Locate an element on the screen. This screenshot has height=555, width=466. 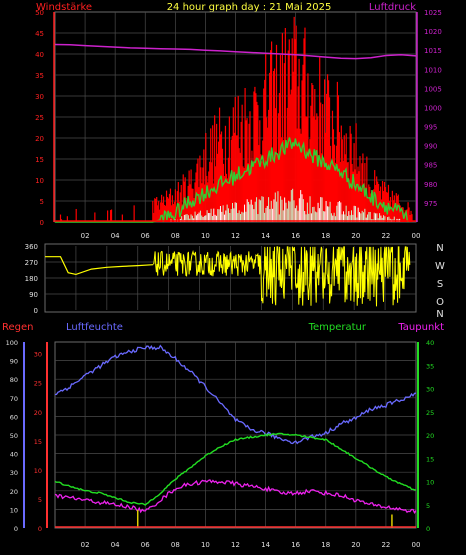
temperature-y-tick-label: 25 is located at coordinates (430, 413).